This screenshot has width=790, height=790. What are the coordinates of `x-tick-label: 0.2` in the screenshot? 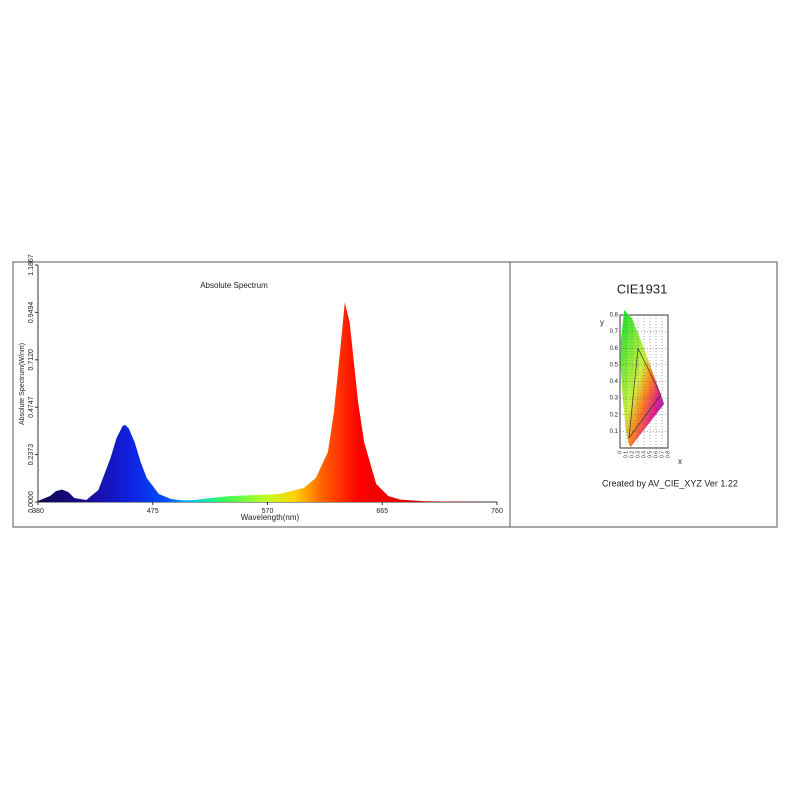 It's located at (632, 454).